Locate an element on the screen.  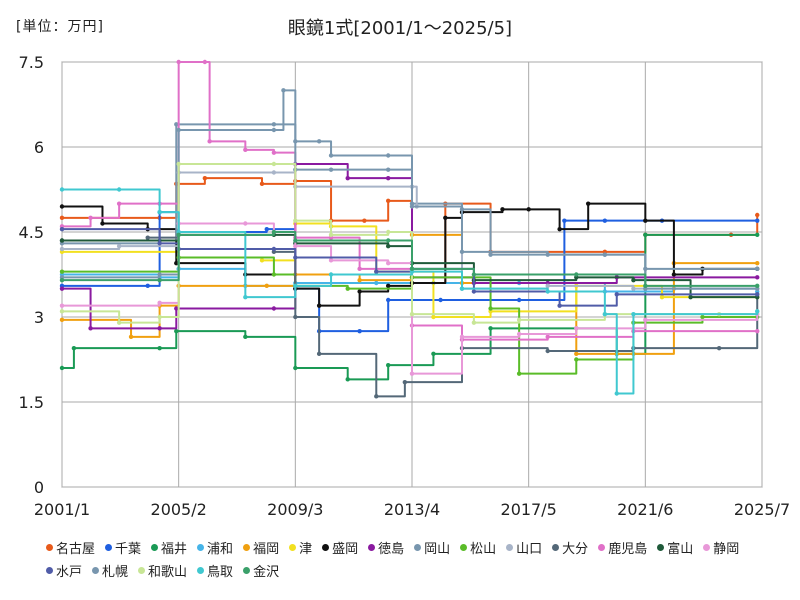
legend-item: 名古屋 is located at coordinates (70, 547).